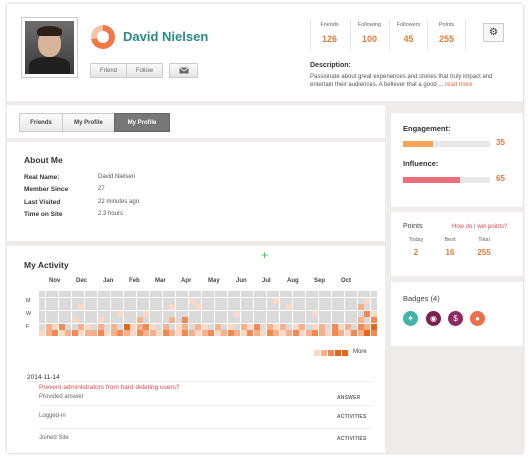 The image size is (530, 460). I want to click on tab-my-profile: My Profile, so click(88, 122).